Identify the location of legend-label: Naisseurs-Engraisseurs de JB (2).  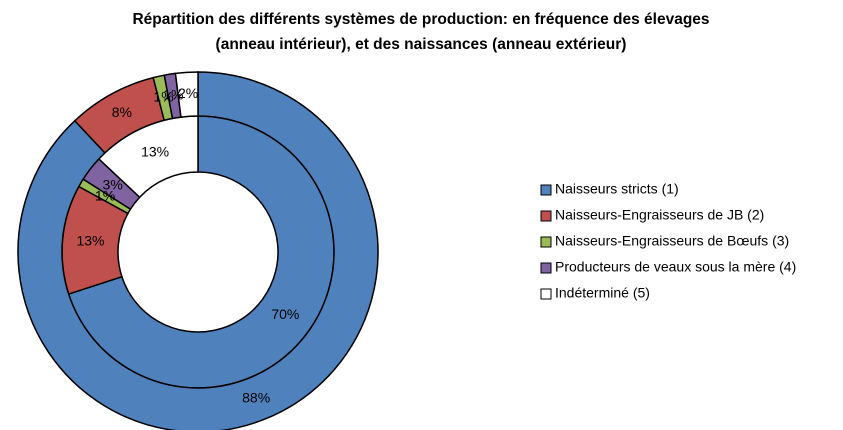
(659, 215).